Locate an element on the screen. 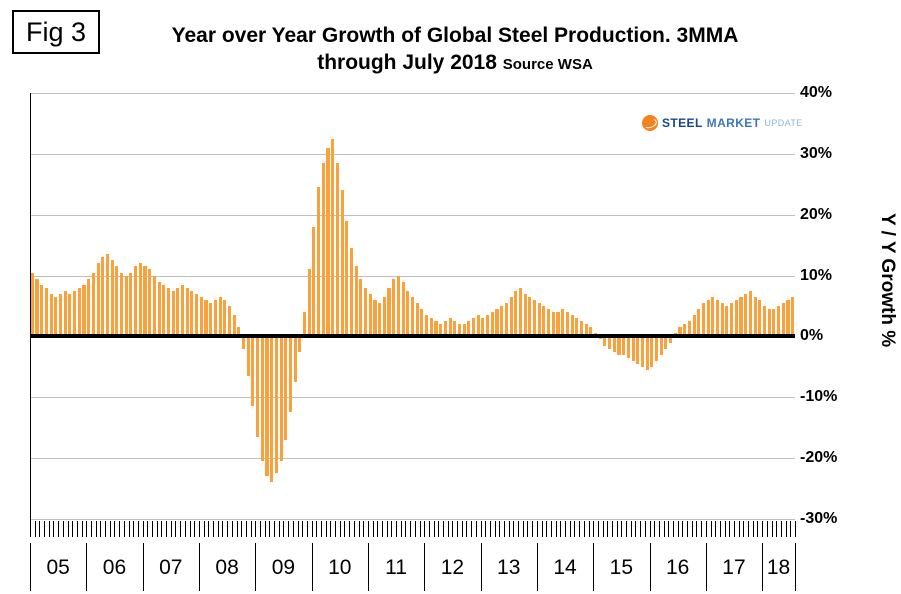  y-tick-label: -20% is located at coordinates (819, 457).